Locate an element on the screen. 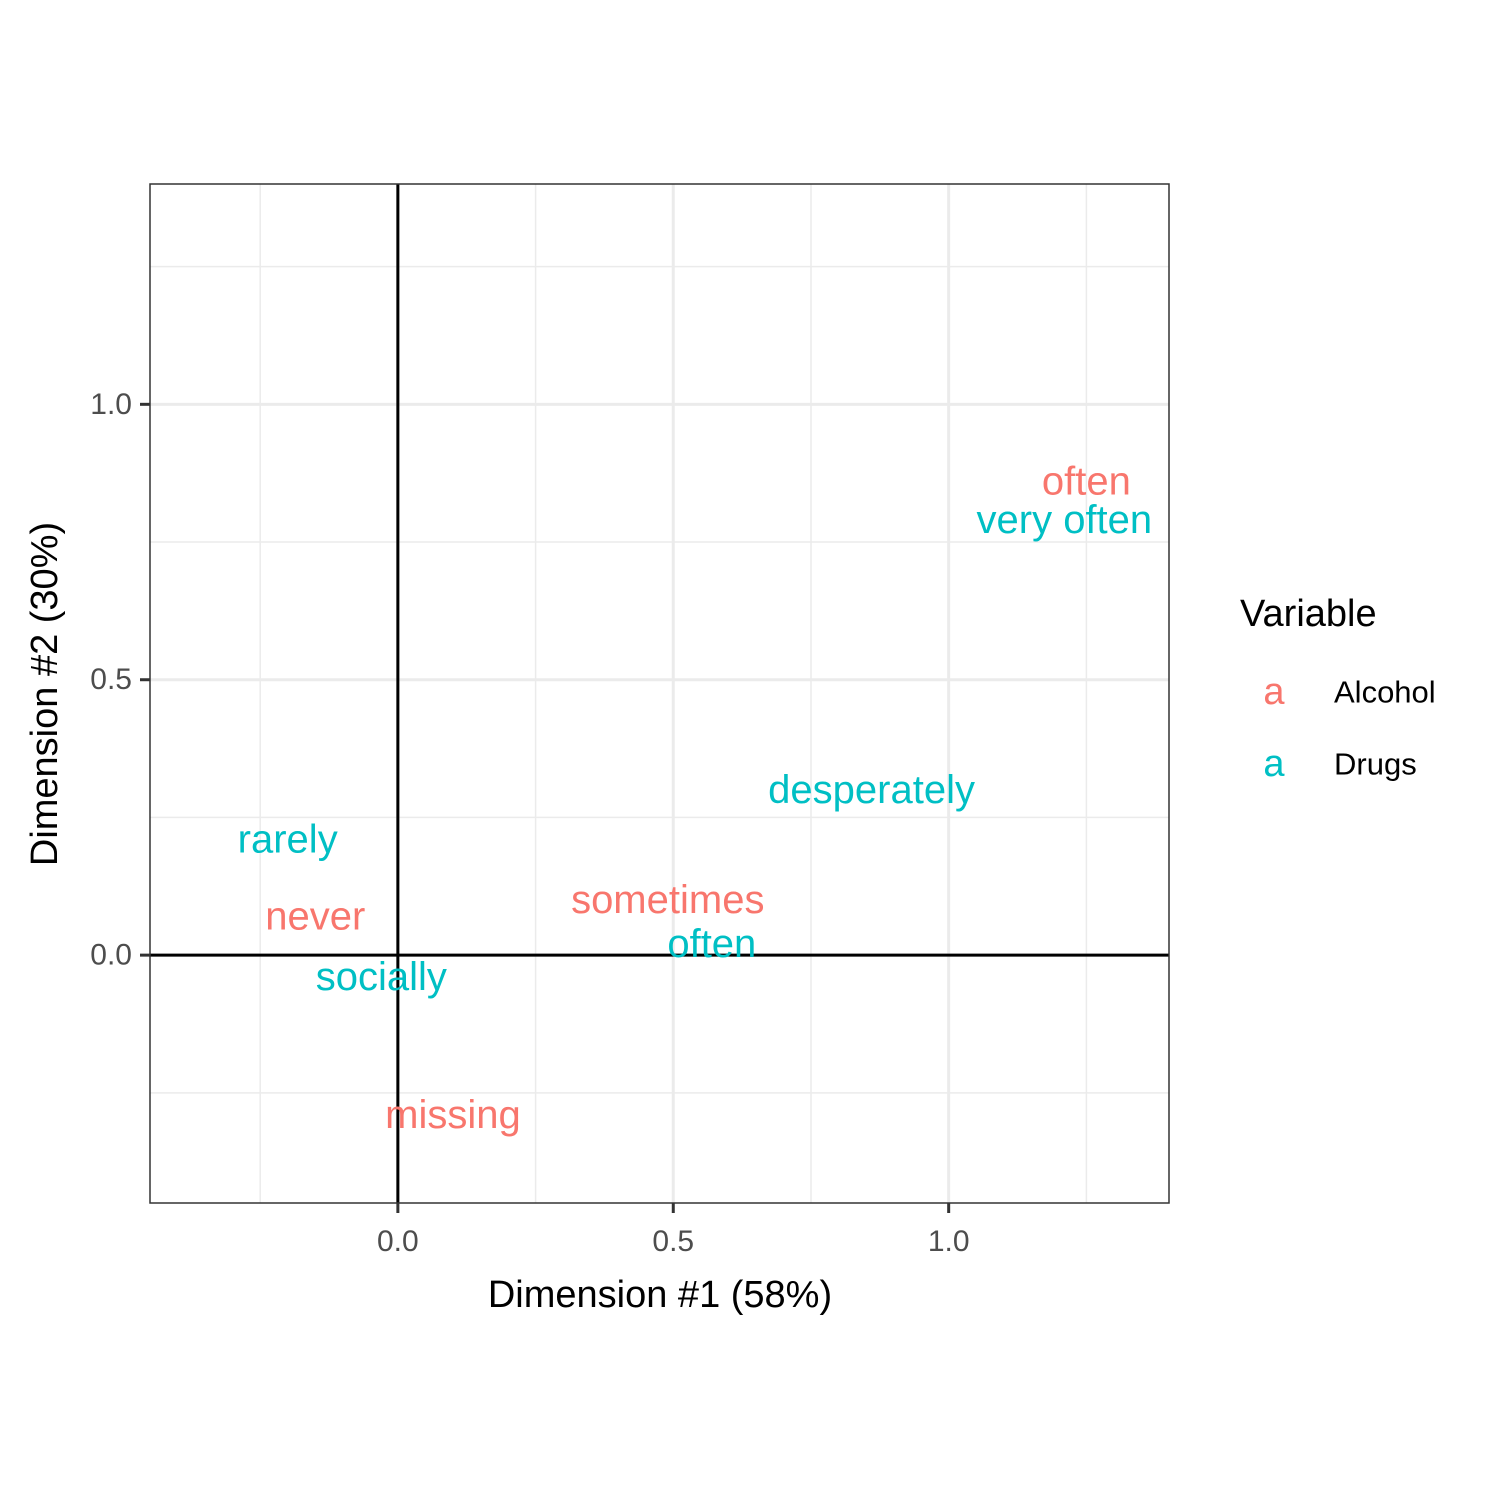 This screenshot has height=1500, width=1500. point-label-alcohol-sometimes: sometimes is located at coordinates (667, 900).